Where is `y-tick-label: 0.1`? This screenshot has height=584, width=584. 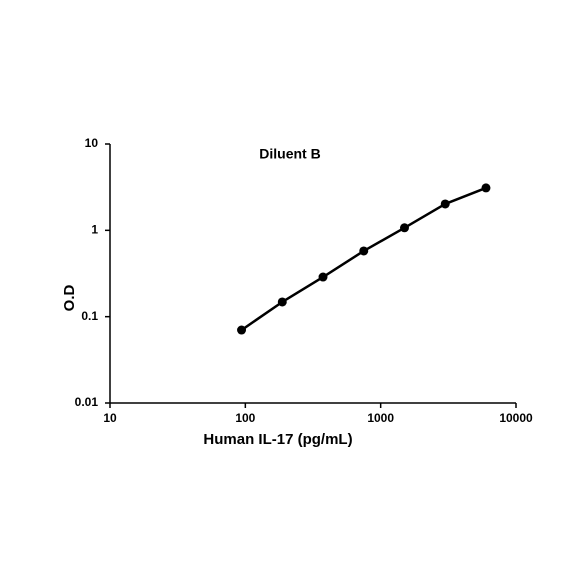
y-tick-label: 0.1 is located at coordinates (89, 316).